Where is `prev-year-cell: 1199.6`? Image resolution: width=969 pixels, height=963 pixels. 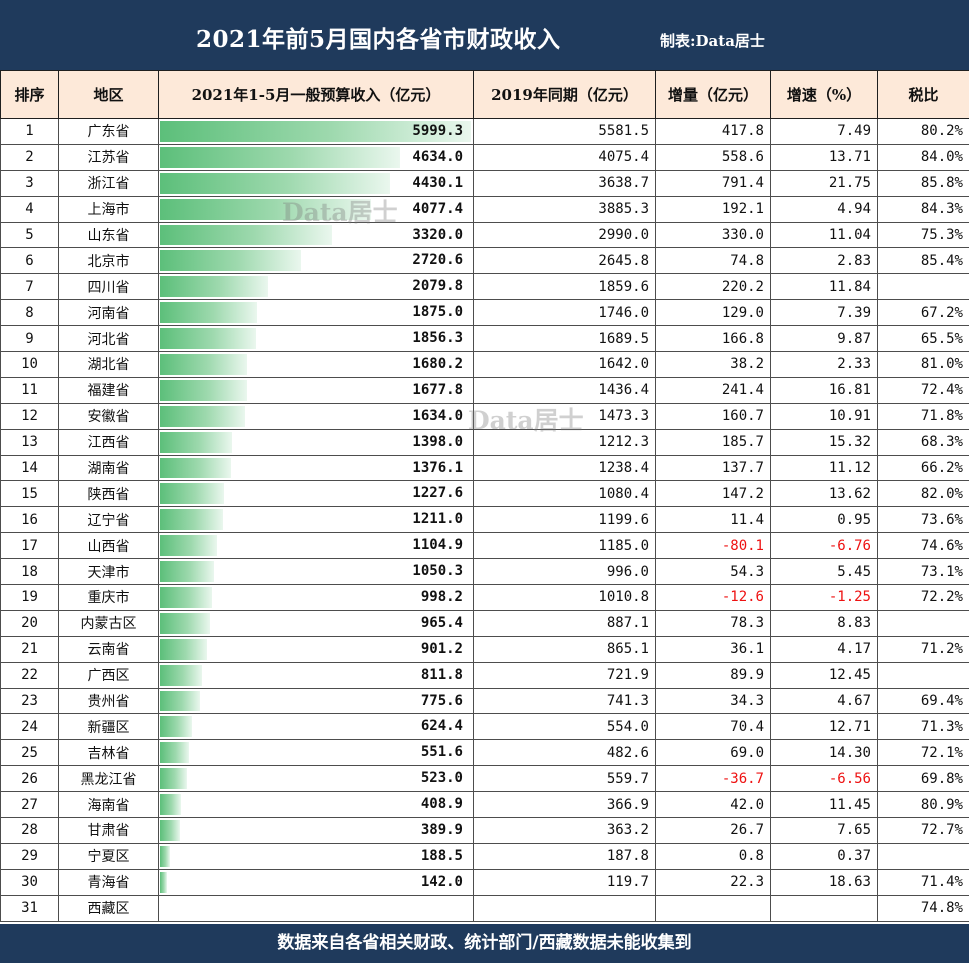
prev-year-cell: 1199.6 is located at coordinates (564, 520).